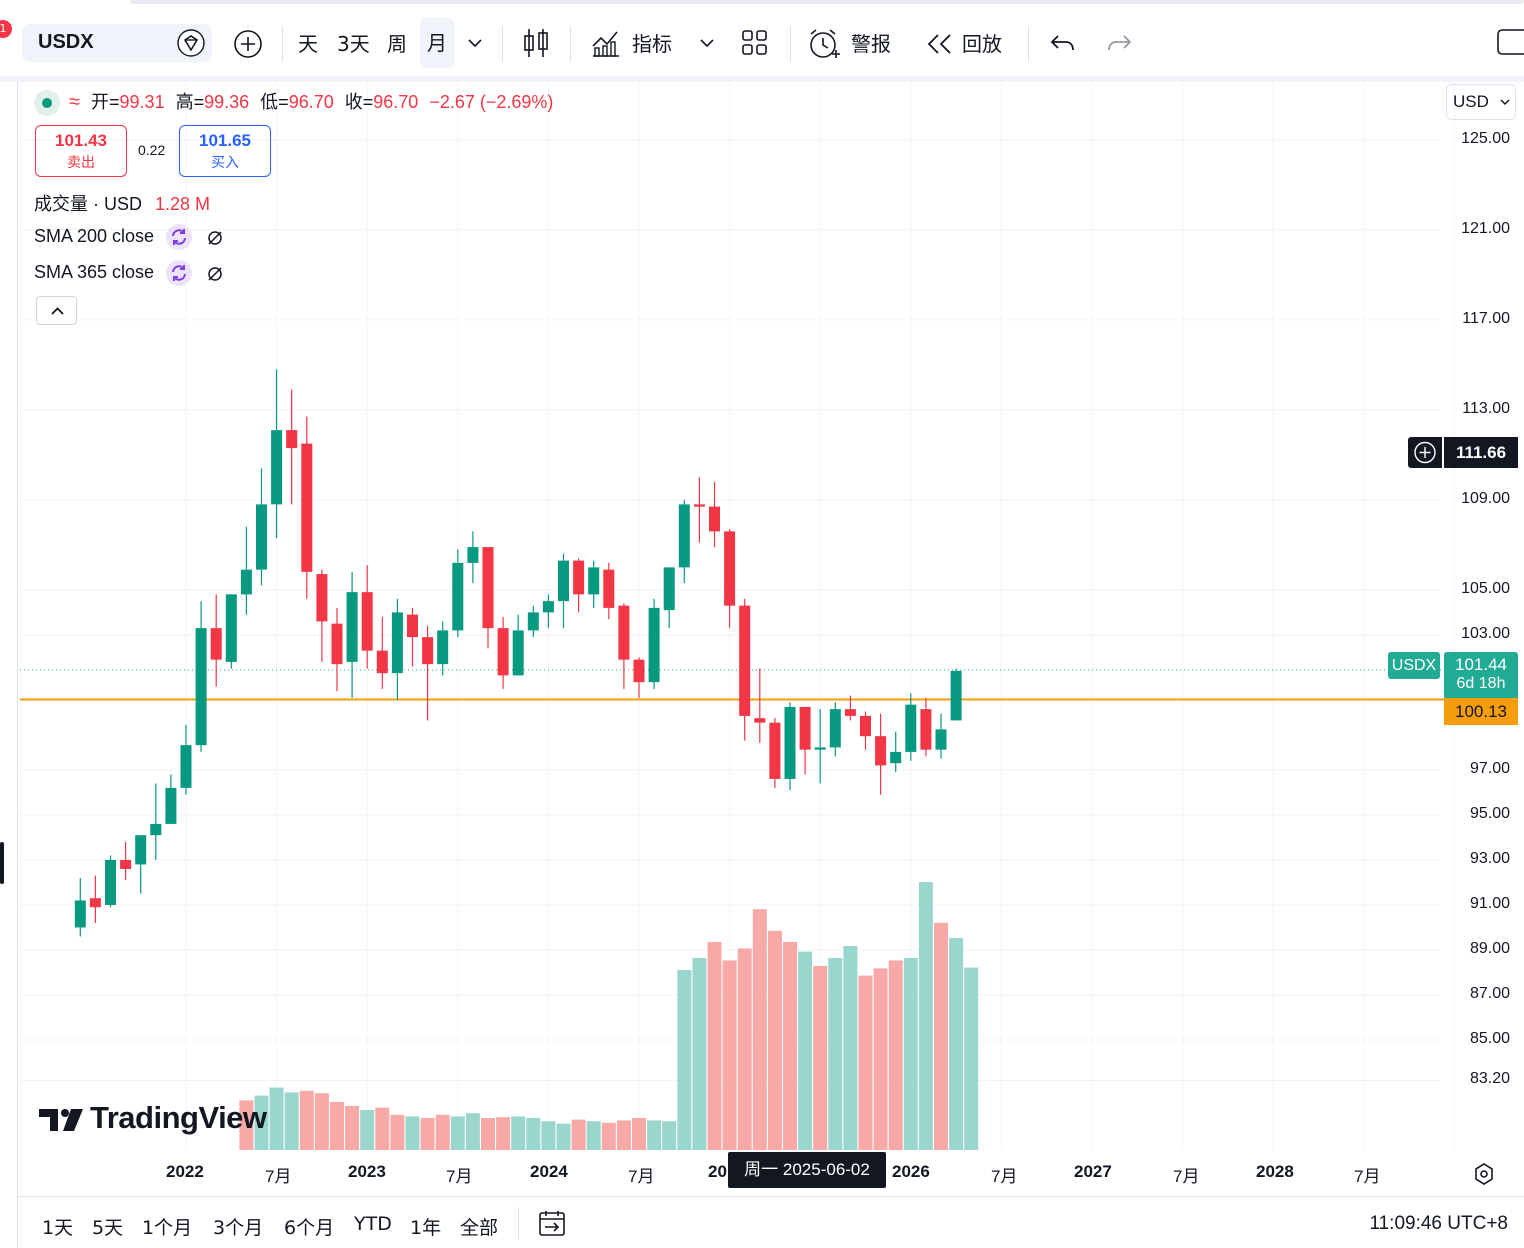 This screenshot has width=1524, height=1248. I want to click on rewind-icon, so click(939, 44).